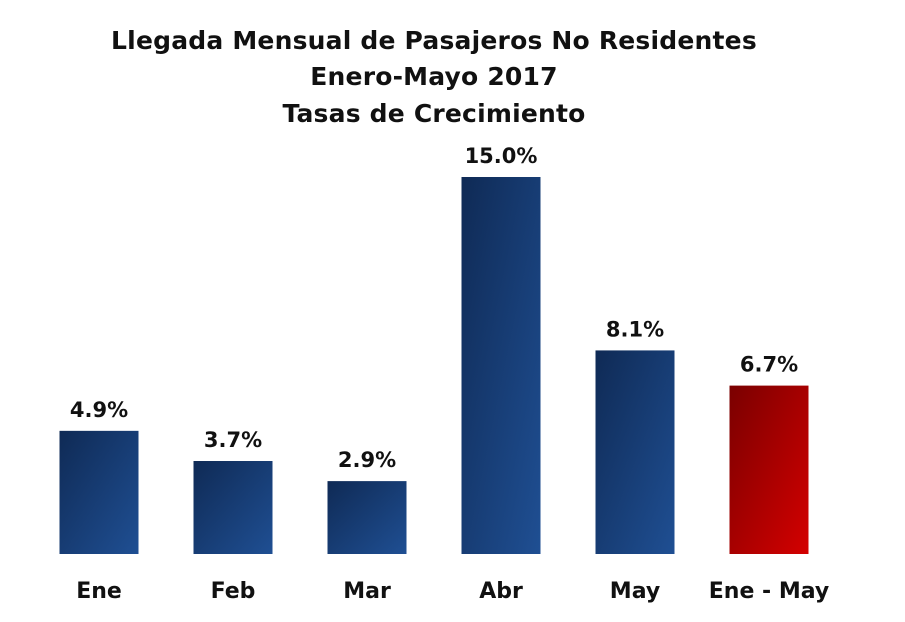 The image size is (905, 622). What do you see at coordinates (769, 469) in the screenshot?
I see `bar-ene-may` at bounding box center [769, 469].